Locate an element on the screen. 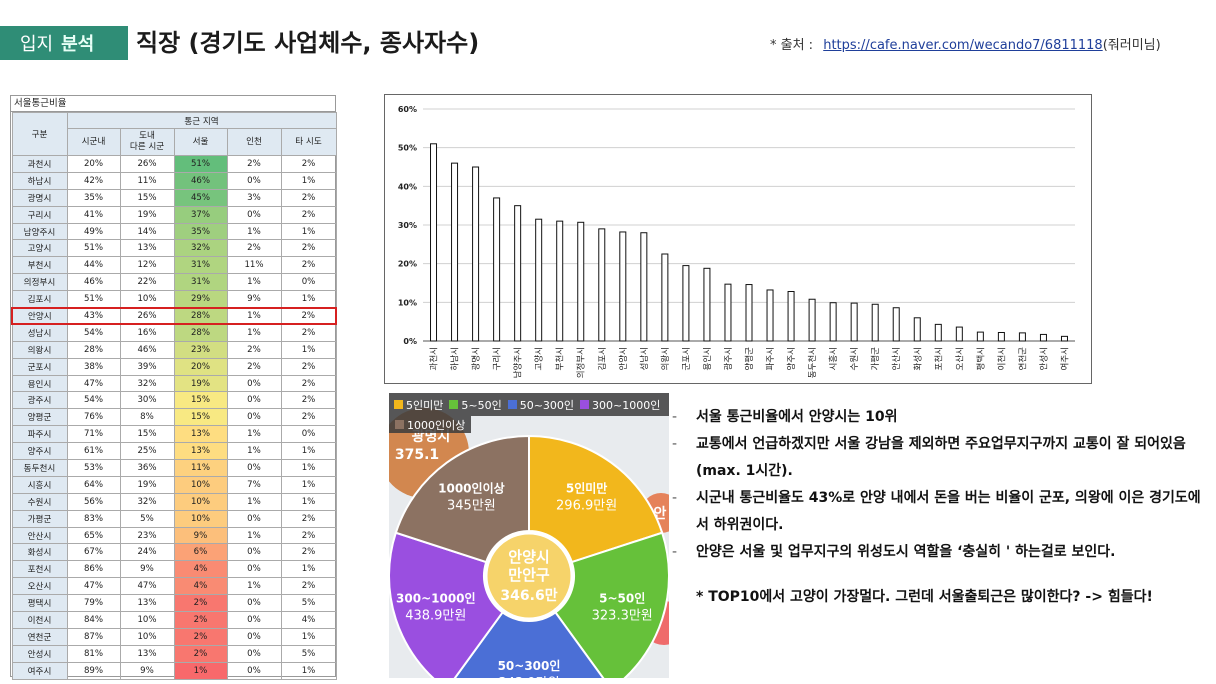  table-cell: 44% is located at coordinates (93, 265).